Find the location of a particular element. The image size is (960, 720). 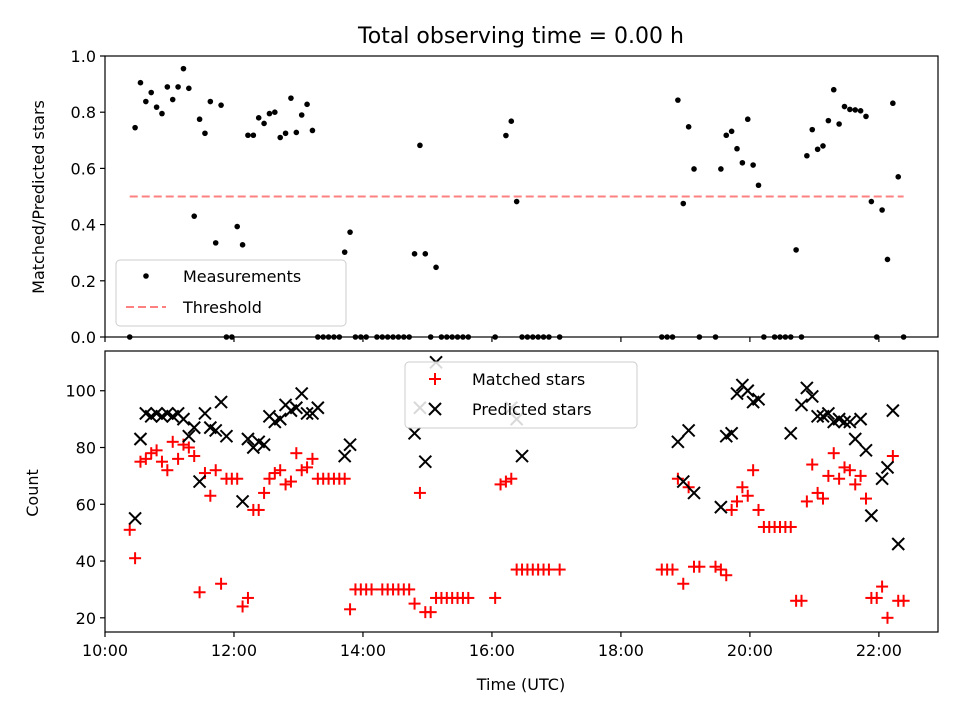

y-tick-label: 1.0 is located at coordinates (83, 56).